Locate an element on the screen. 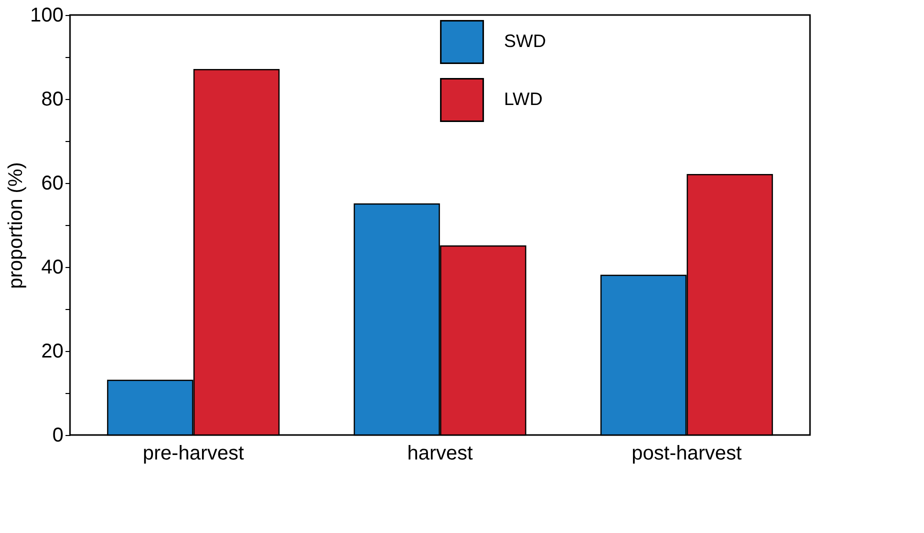  x-tick-label: pre-harvest is located at coordinates (193, 453).